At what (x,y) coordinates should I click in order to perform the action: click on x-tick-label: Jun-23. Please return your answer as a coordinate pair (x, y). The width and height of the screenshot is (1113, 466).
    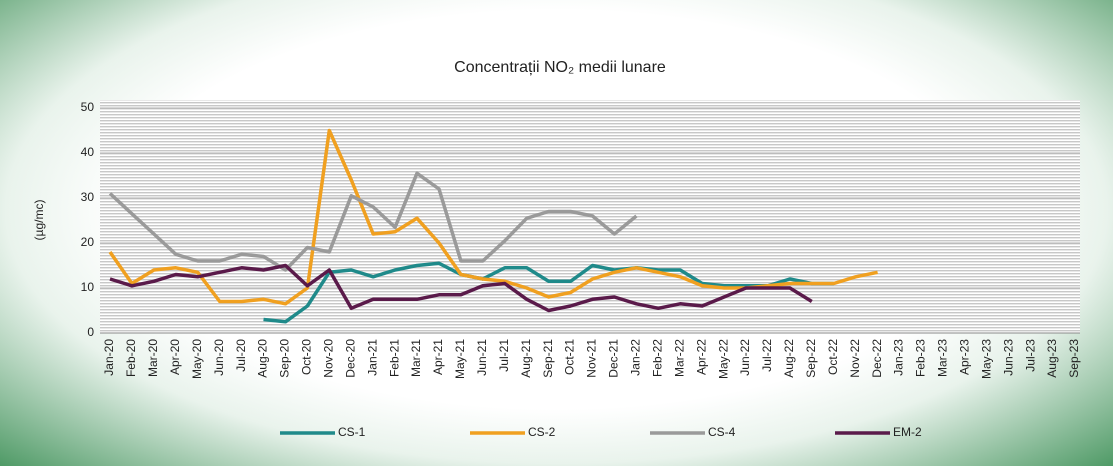
    Looking at the image, I should click on (1008, 357).